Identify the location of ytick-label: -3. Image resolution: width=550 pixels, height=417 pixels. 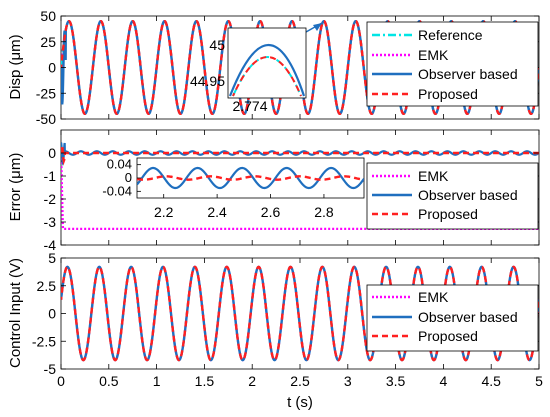
(50, 222).